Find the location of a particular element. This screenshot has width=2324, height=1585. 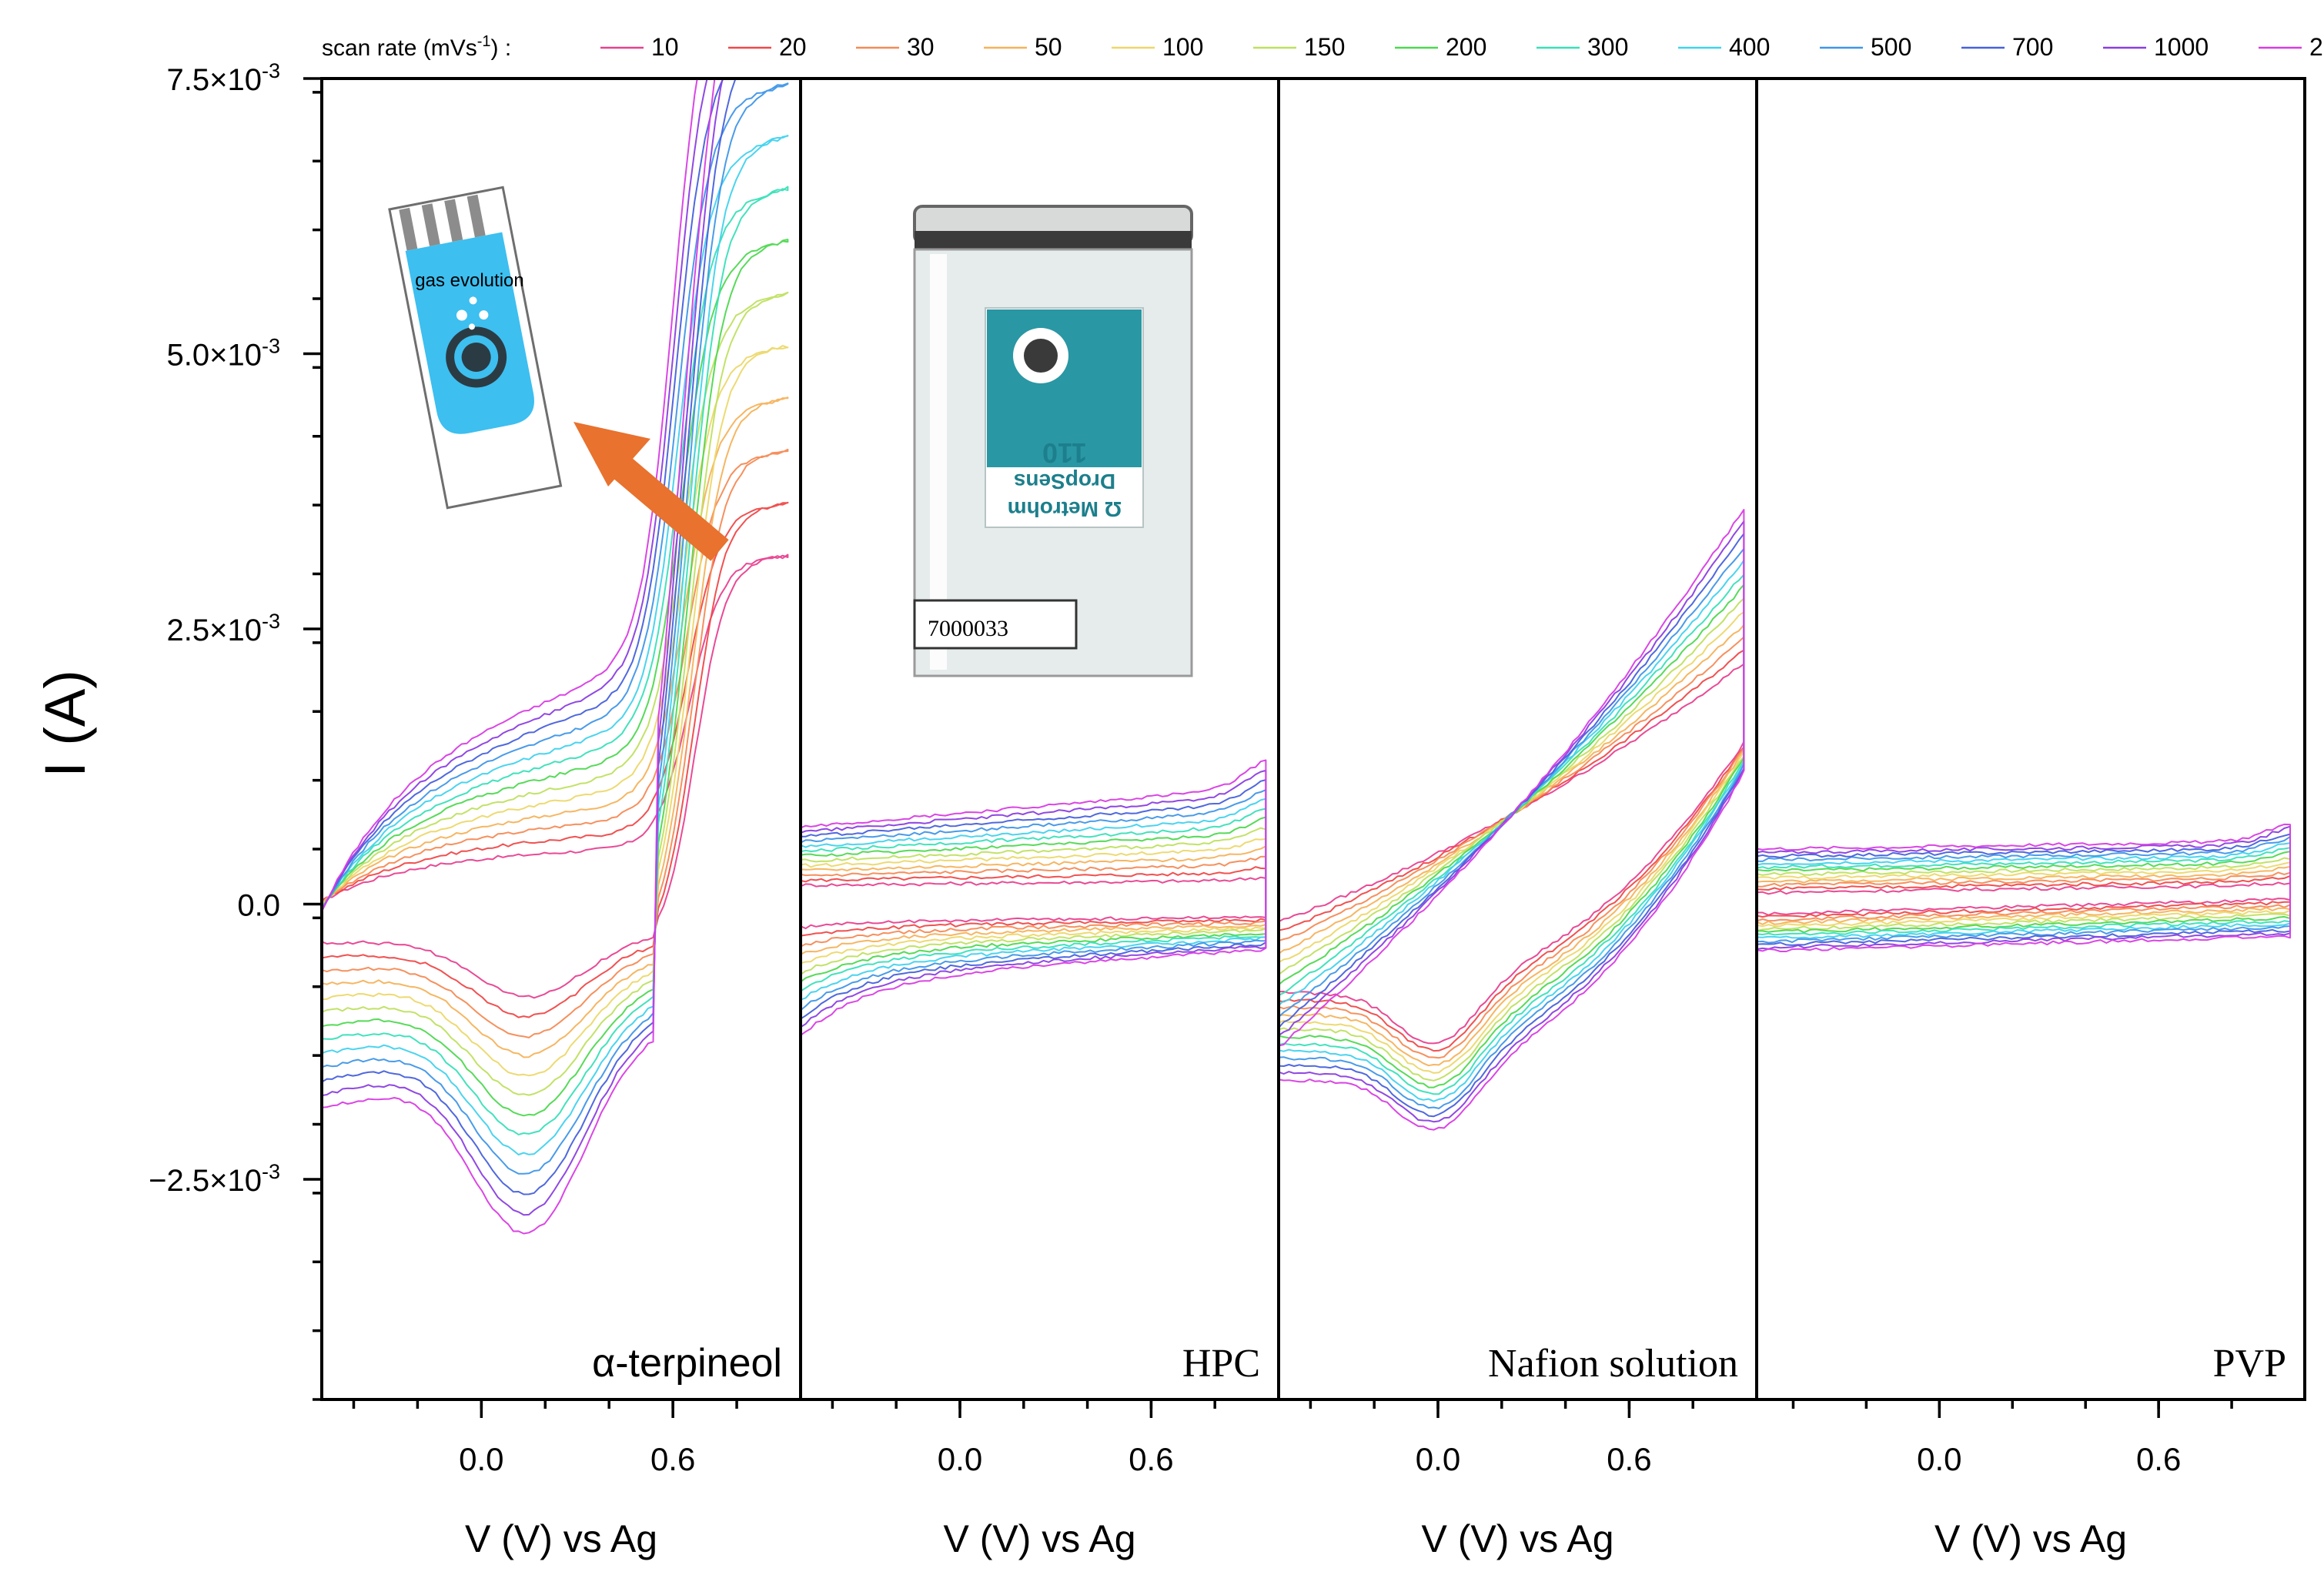

vial-text-line-2: DropSens is located at coordinates (1064, 482).